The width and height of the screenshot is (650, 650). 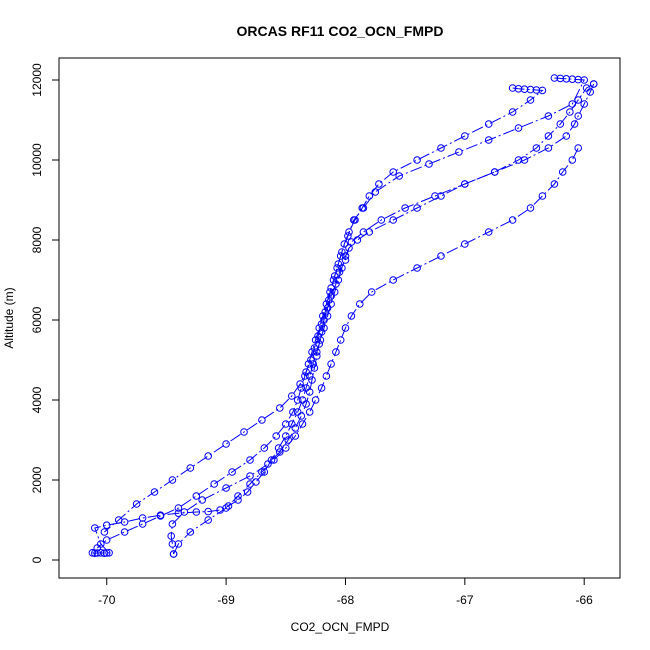 What do you see at coordinates (9, 317) in the screenshot?
I see `y-axis-label: Altitude (m)` at bounding box center [9, 317].